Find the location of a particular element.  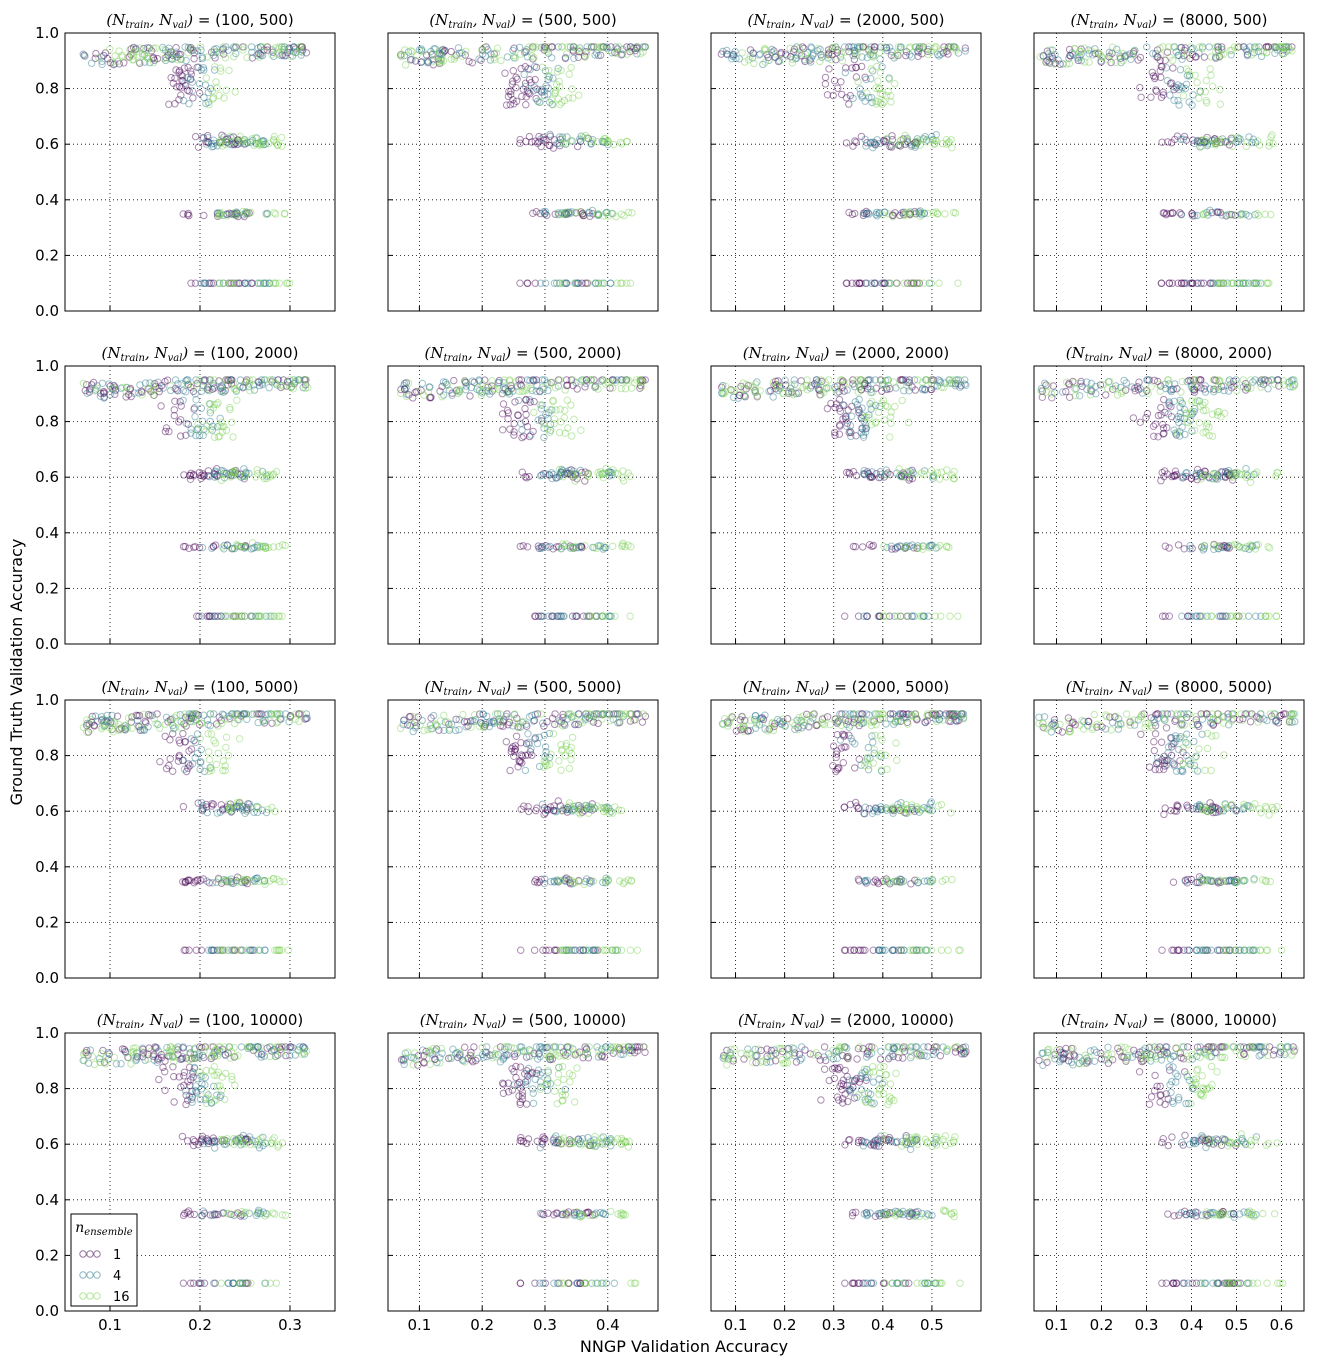

panel-title-value: = (8000, 2000) is located at coordinates (1213, 353).